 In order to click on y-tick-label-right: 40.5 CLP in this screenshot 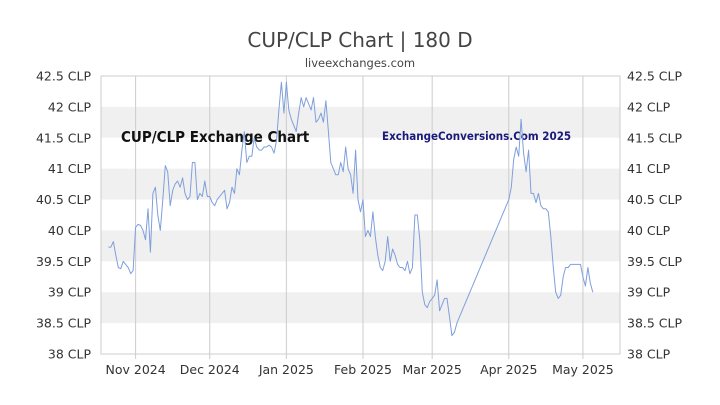, I will do `click(654, 199)`.